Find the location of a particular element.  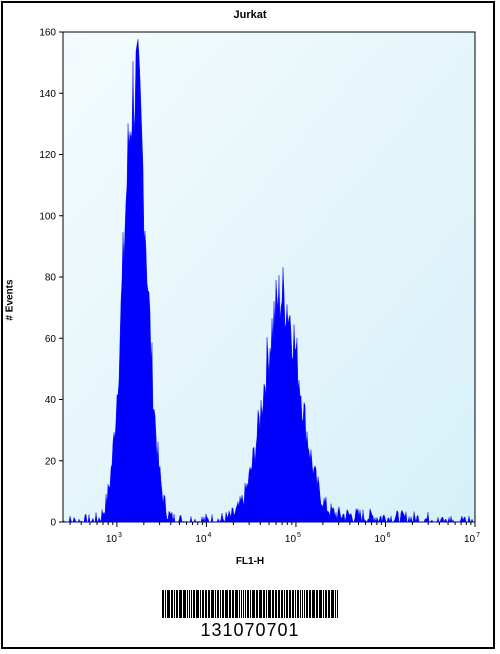

x-tick-label: 10³ is located at coordinates (114, 538).